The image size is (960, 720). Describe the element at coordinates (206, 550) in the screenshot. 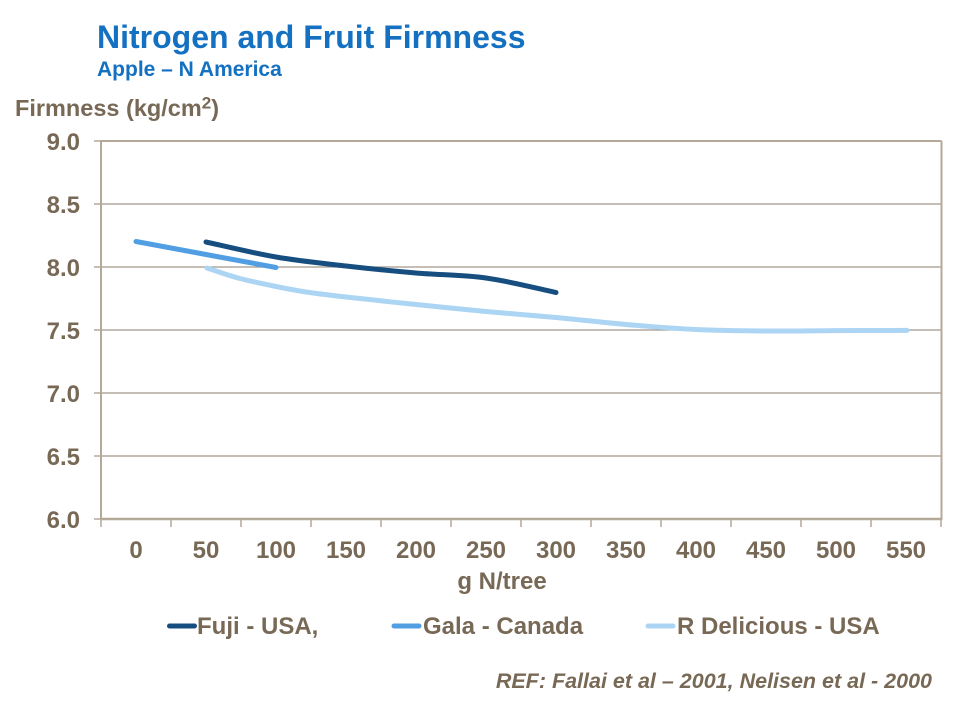

I see `svg-text: 50` at that location.